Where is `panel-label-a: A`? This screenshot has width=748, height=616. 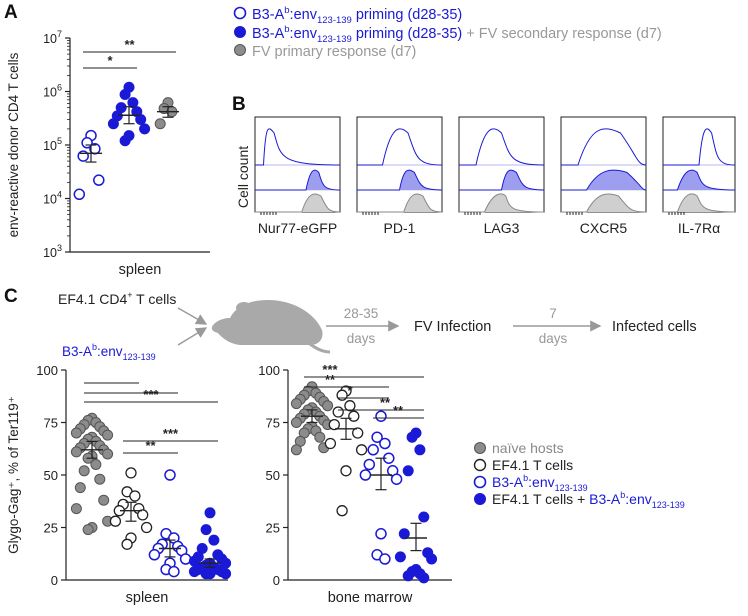 panel-label-a: A is located at coordinates (11, 12).